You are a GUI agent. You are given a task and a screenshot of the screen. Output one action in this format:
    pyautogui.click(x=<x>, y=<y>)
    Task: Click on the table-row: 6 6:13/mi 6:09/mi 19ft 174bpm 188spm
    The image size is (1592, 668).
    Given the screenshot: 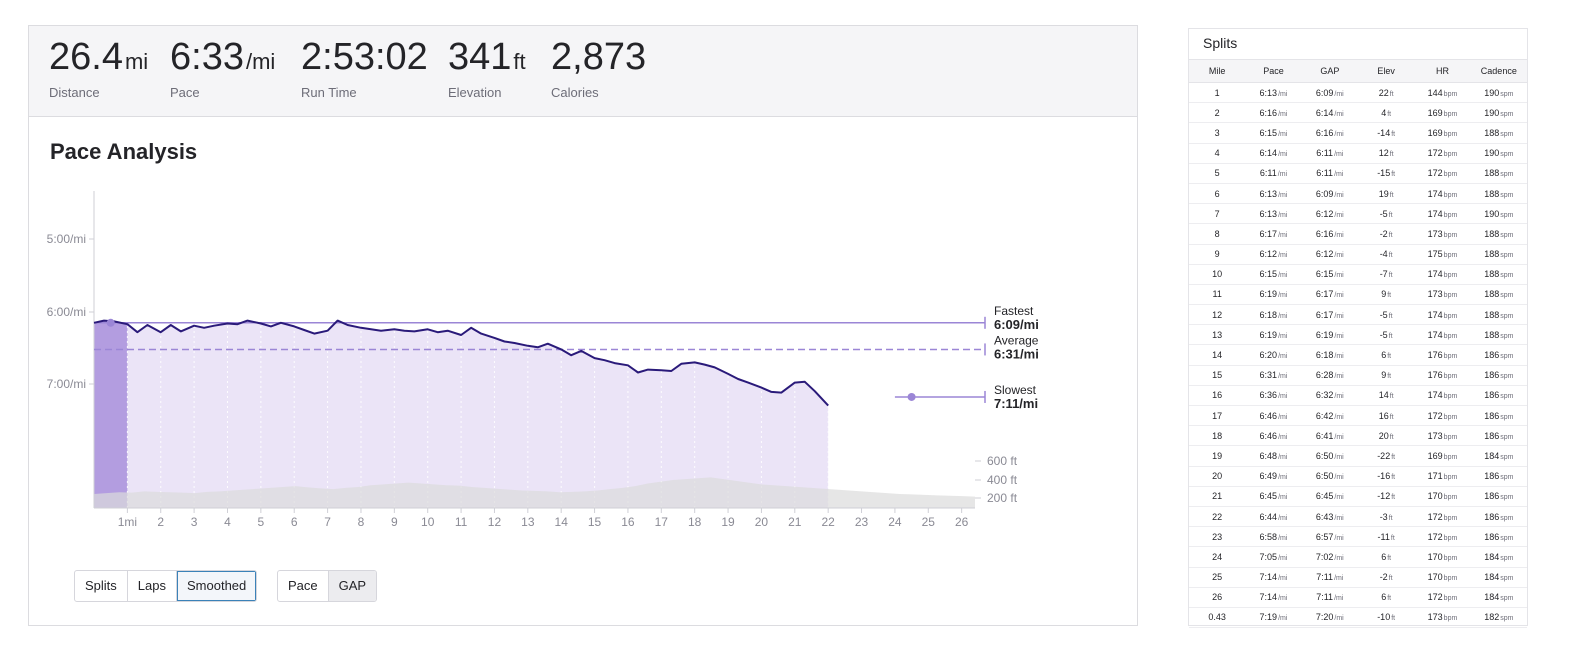 What is the action you would take?
    pyautogui.click(x=1358, y=194)
    